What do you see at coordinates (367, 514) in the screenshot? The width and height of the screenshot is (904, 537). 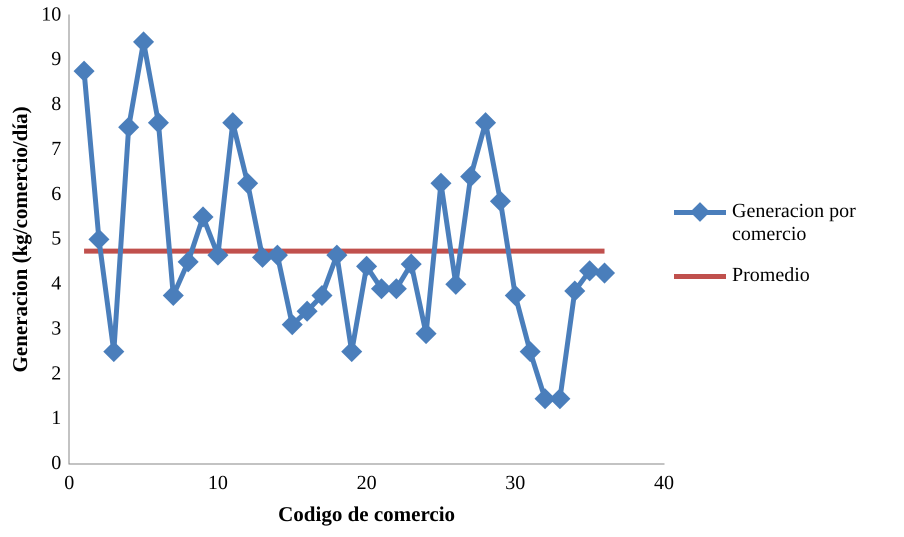 I see `x-axis-title: Codigo de comercio` at bounding box center [367, 514].